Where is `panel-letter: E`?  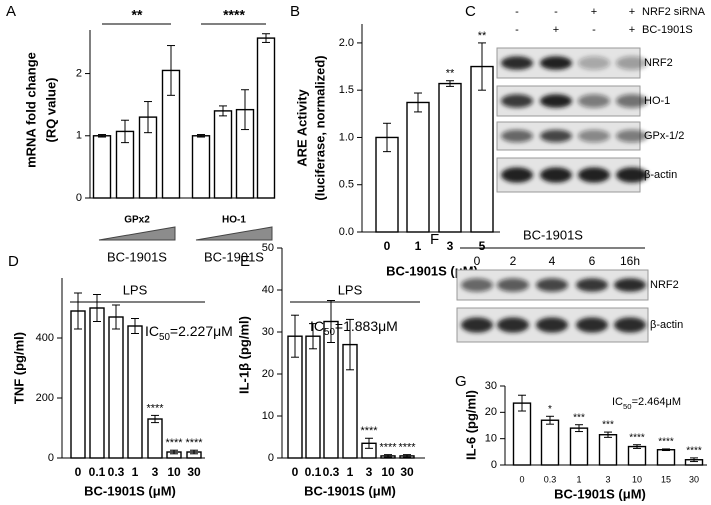 panel-letter: E is located at coordinates (245, 261).